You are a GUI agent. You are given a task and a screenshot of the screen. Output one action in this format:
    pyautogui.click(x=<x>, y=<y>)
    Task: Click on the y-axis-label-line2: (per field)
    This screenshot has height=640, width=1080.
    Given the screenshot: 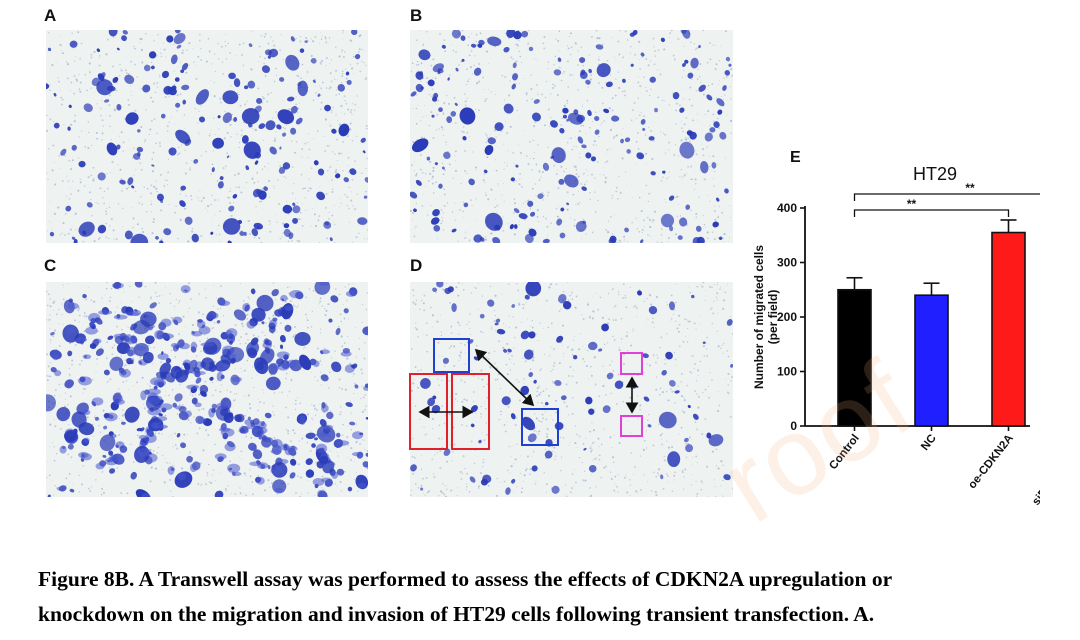 What is the action you would take?
    pyautogui.click(x=773, y=317)
    